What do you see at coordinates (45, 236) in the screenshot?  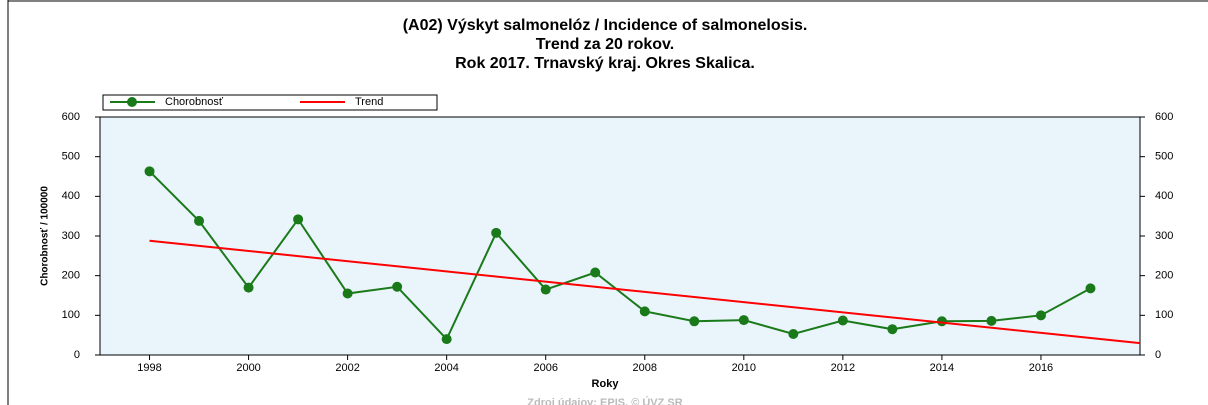 I see `y-axis-label: Chorobnosť / 100000` at bounding box center [45, 236].